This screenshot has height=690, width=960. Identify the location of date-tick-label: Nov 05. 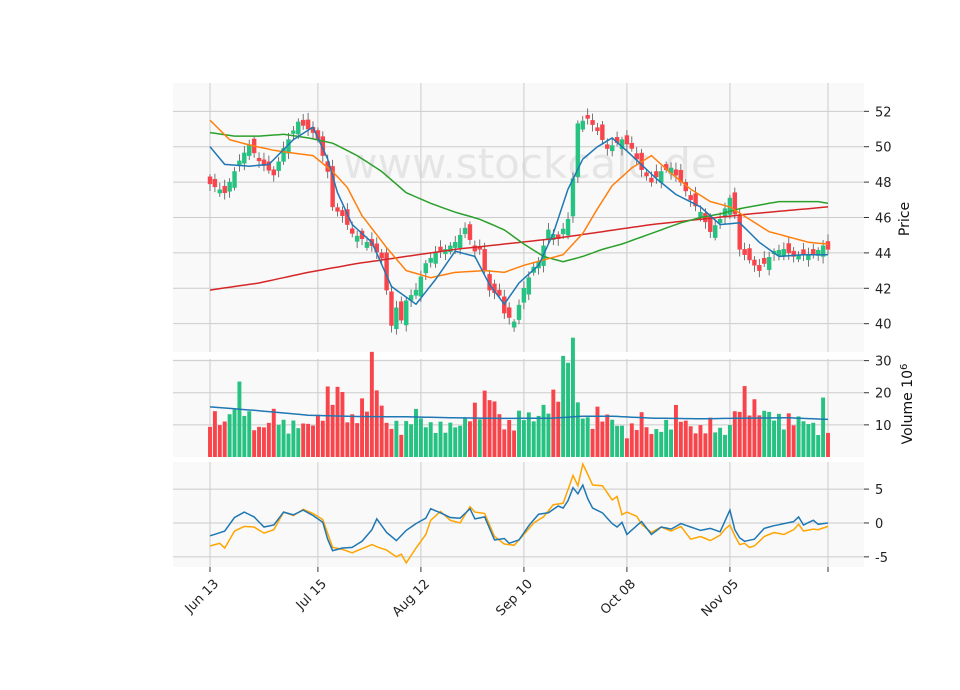
(720, 598).